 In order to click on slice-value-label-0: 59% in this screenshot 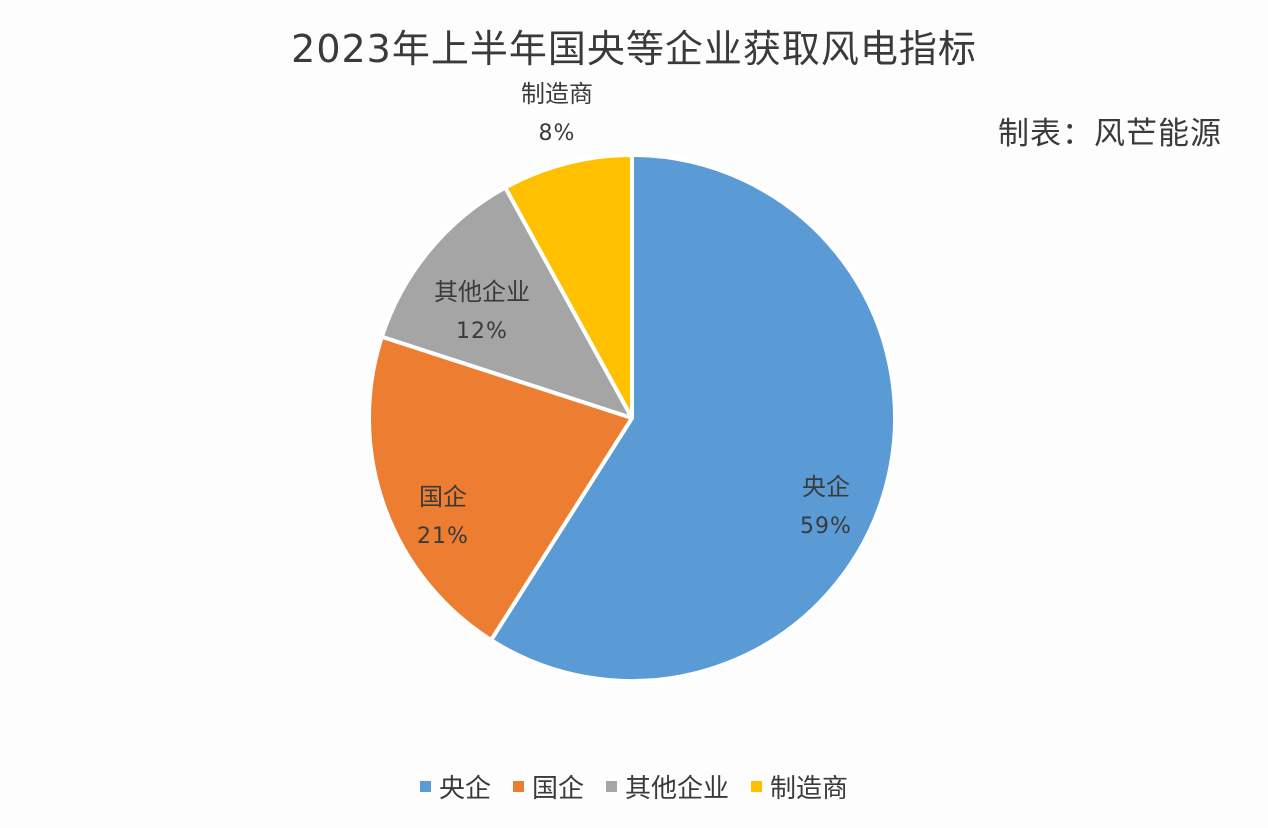, I will do `click(826, 526)`.